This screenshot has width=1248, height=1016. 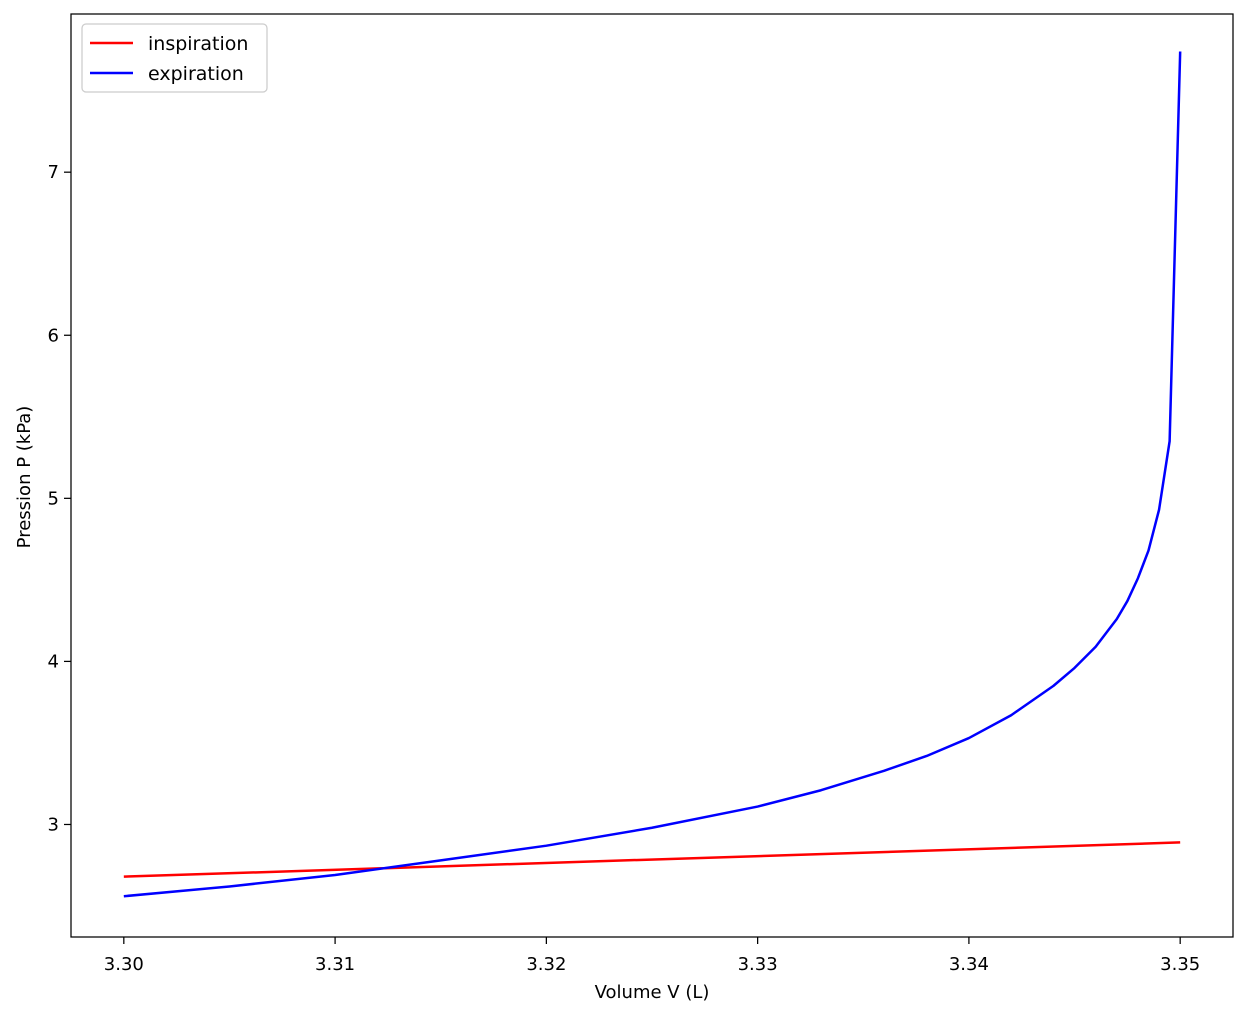 What do you see at coordinates (546, 964) in the screenshot?
I see `x-tick-label: 3.32` at bounding box center [546, 964].